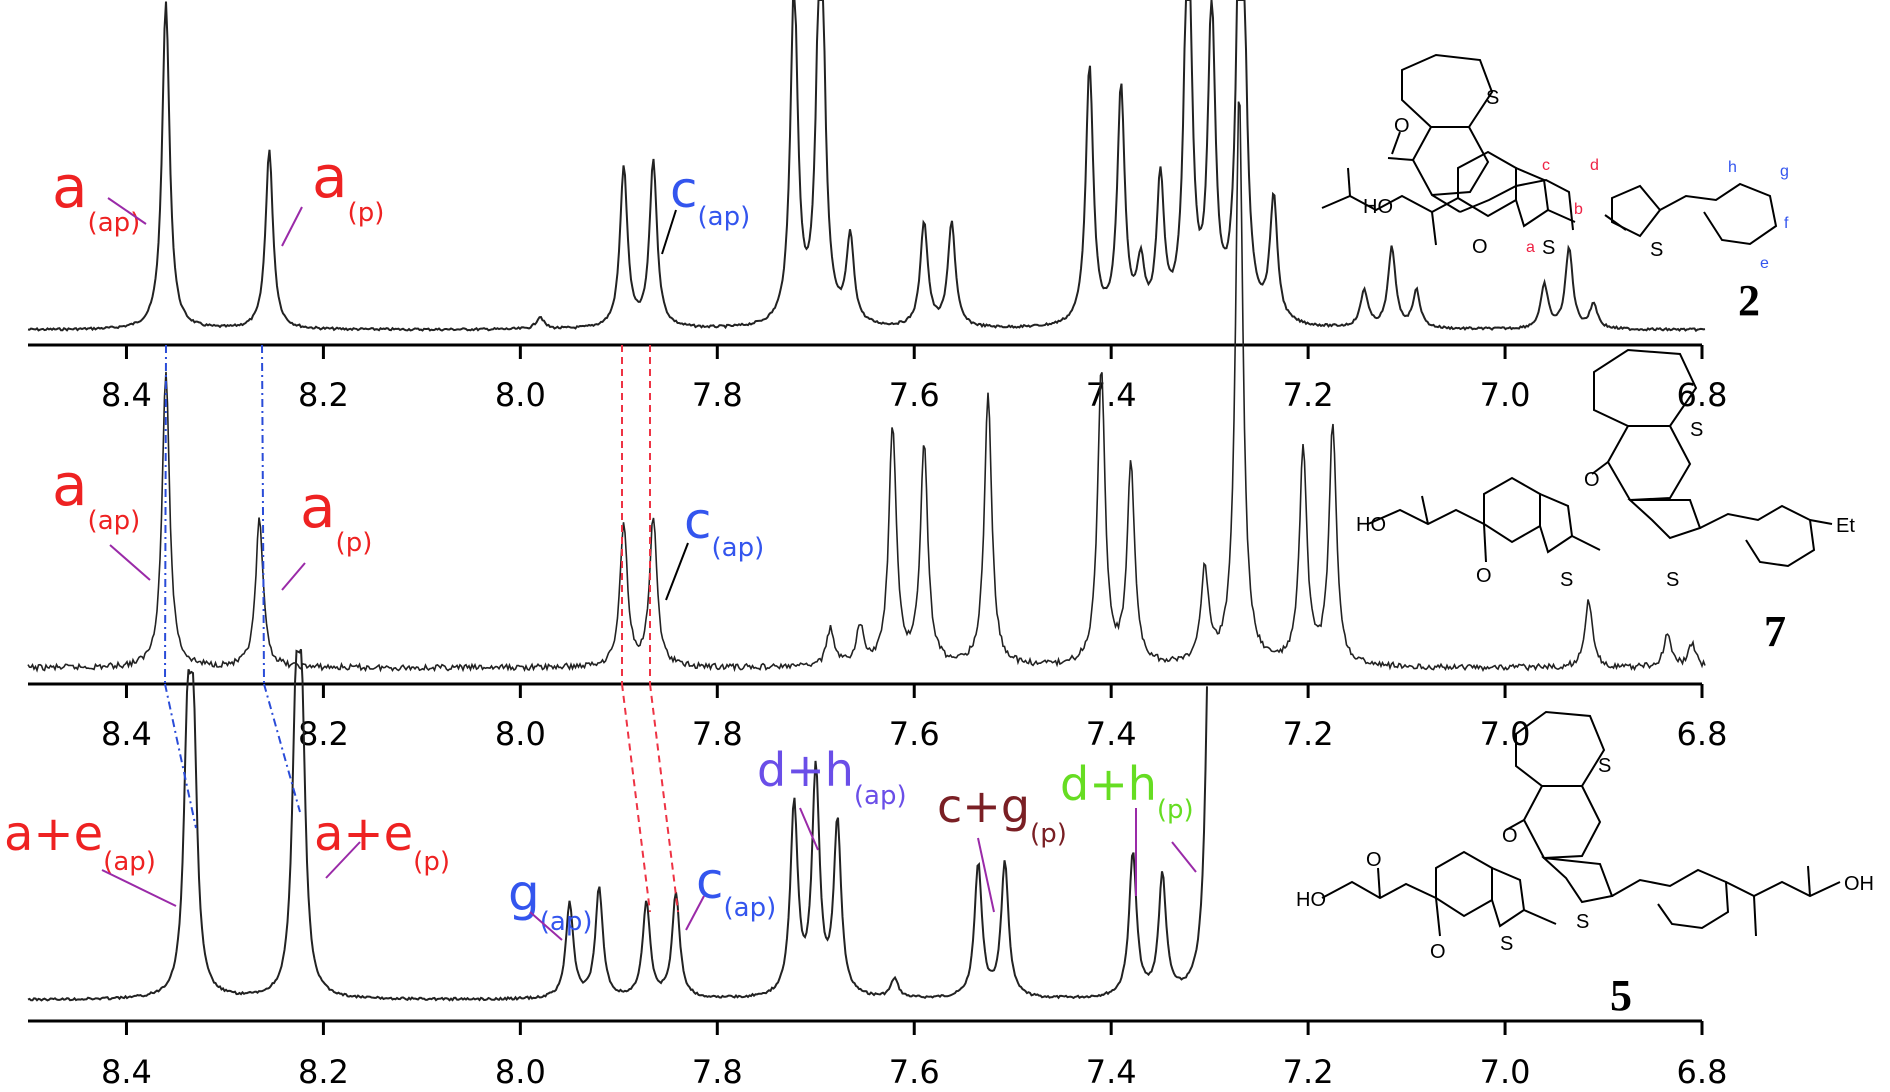  I want to click on structure-compound-5-labels: O S HO O O S S OH 5, so click(1585, 887).